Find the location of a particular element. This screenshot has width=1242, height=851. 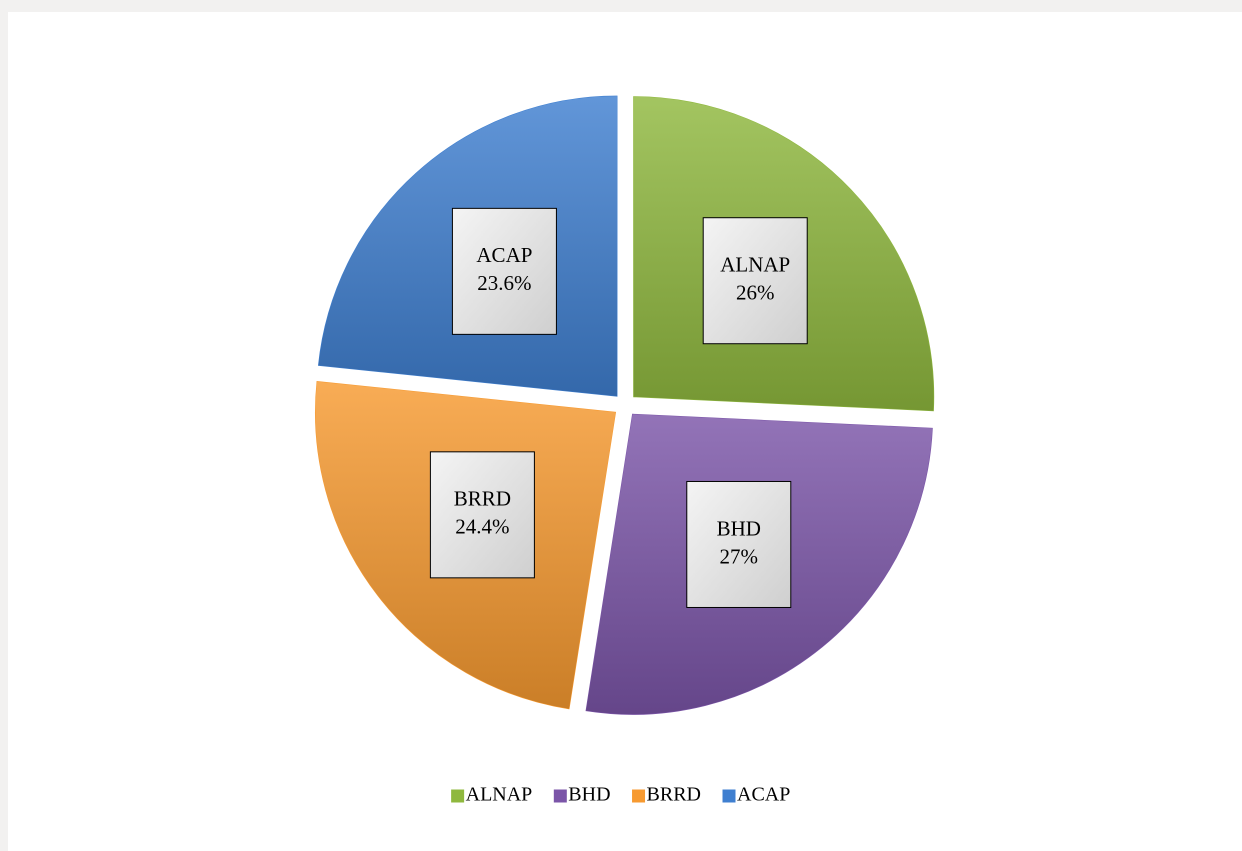

legend-label: BRRD is located at coordinates (674, 795).